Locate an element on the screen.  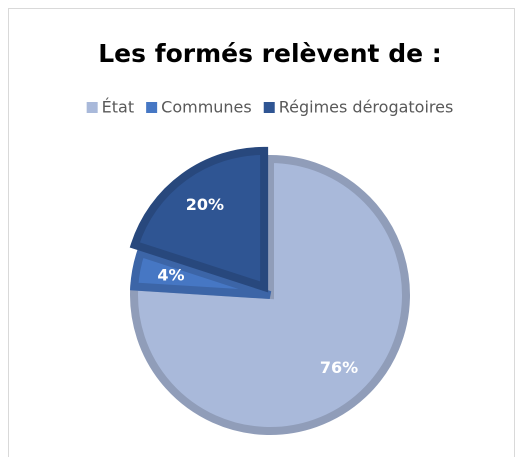
data-label: 4% is located at coordinates (170, 275).